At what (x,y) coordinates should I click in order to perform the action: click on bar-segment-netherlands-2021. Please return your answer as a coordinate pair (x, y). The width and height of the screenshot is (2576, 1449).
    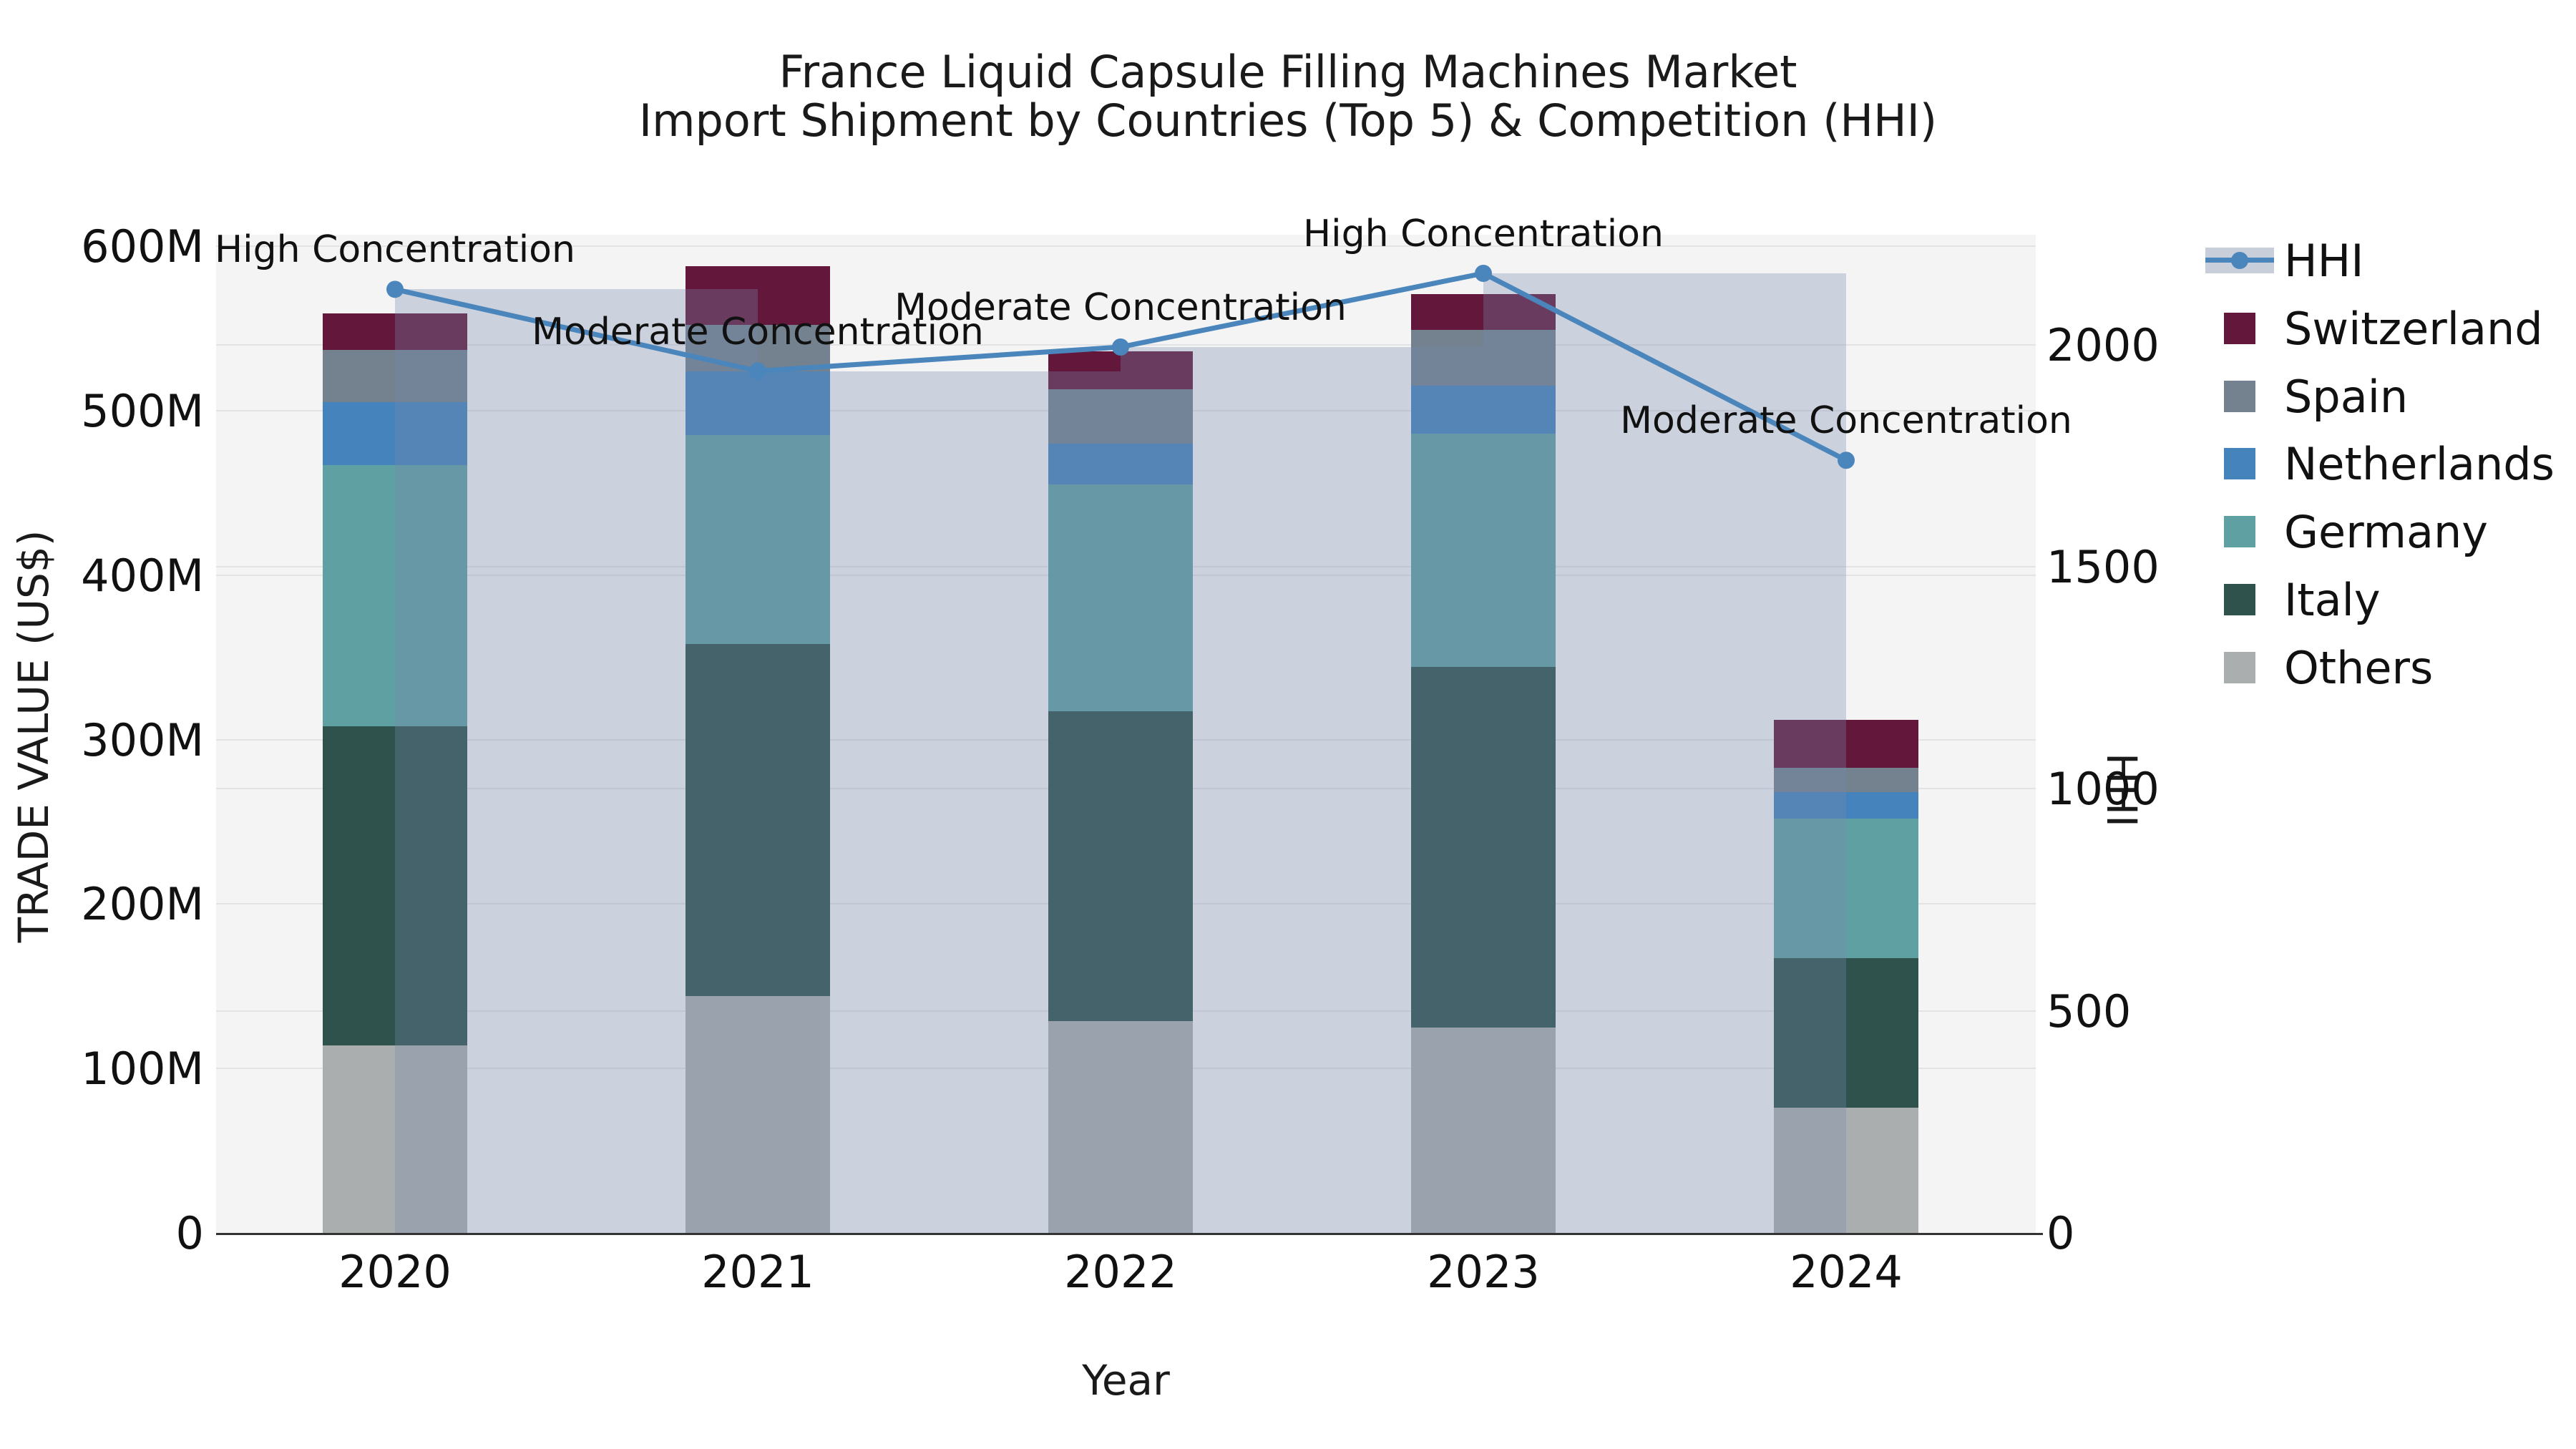
    Looking at the image, I should click on (758, 403).